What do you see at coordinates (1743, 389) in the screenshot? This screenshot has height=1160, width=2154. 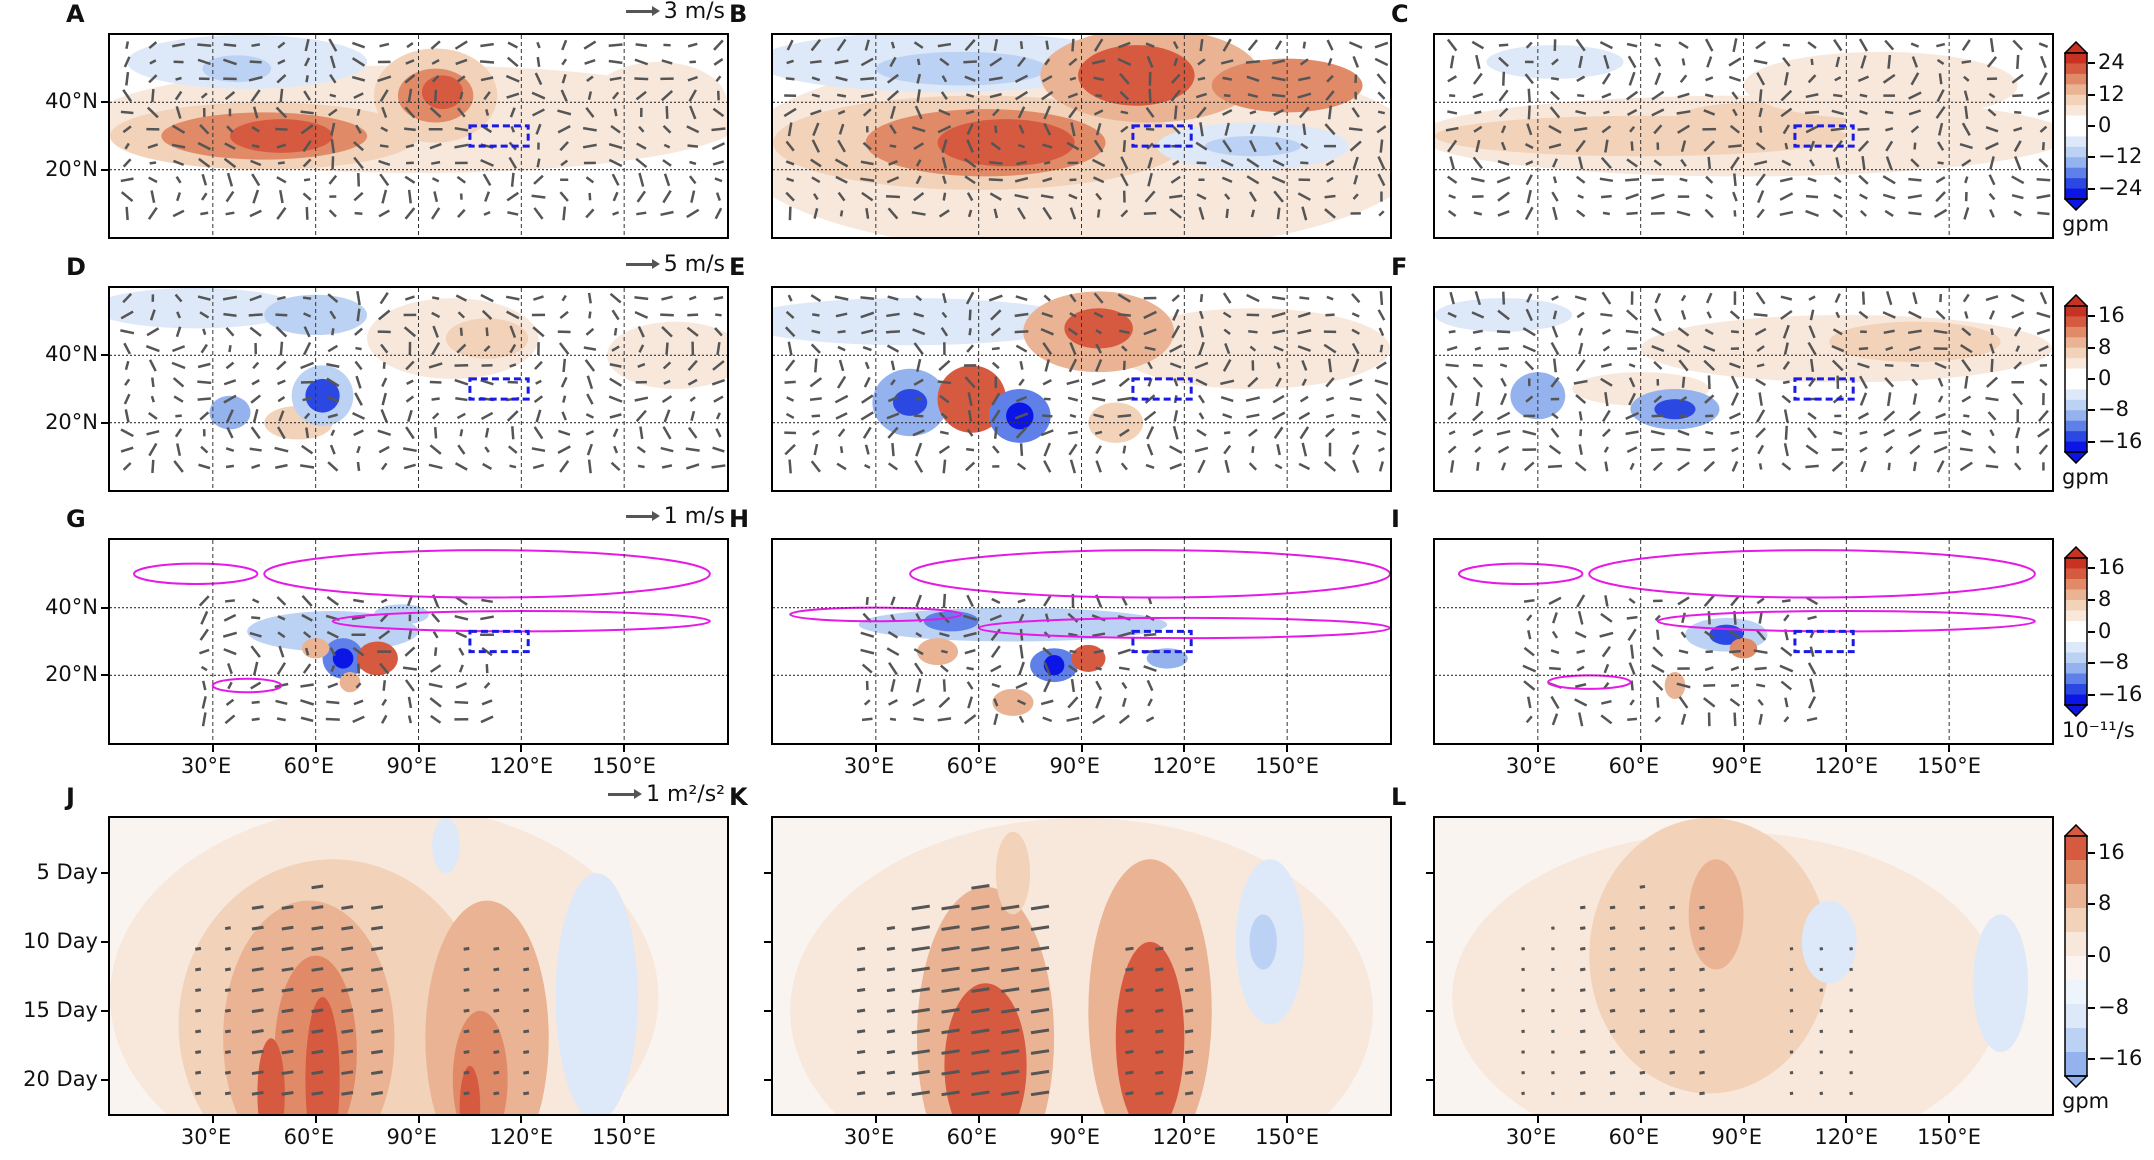 I see `map-panel-f` at bounding box center [1743, 389].